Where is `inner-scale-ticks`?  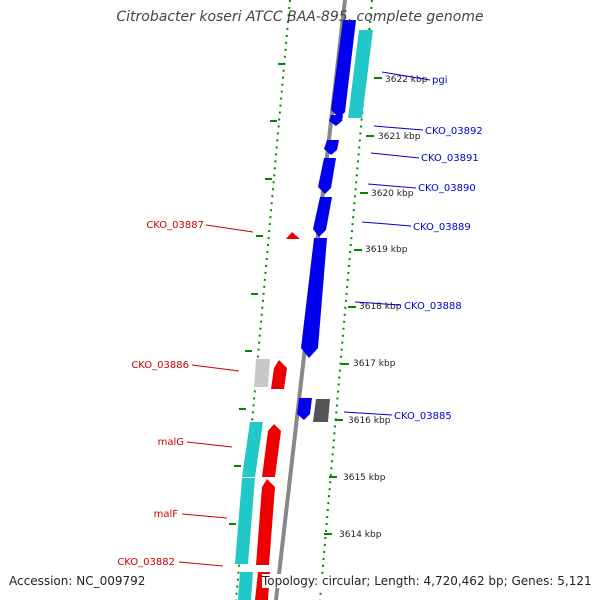
inner-scale-ticks is located at coordinates (257, 294).